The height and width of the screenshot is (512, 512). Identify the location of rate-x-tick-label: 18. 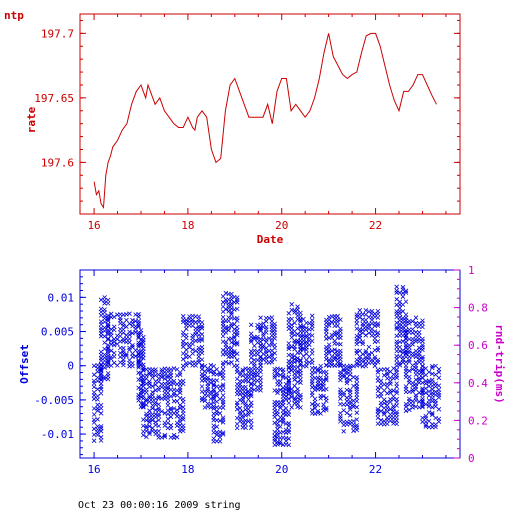
(187, 225).